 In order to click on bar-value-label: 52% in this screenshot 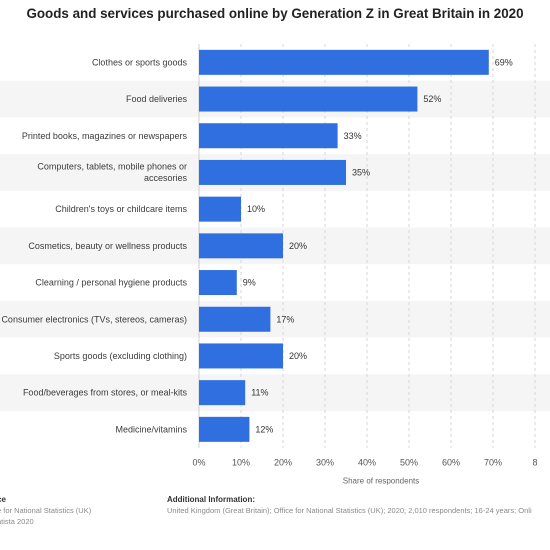, I will do `click(432, 99)`.